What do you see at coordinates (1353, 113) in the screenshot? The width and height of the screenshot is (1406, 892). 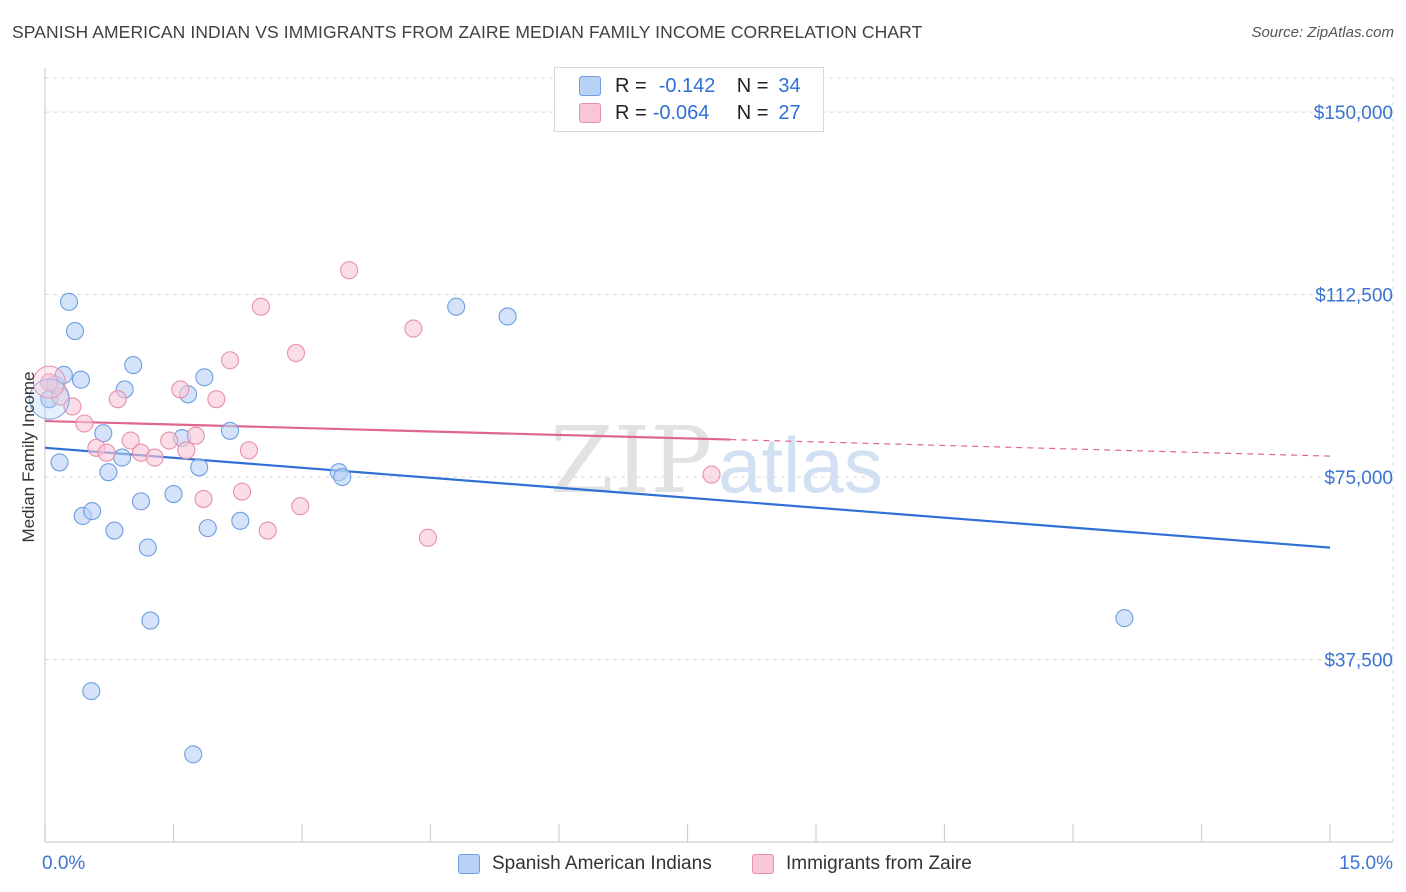 I see `y-tick-label: $150,000` at bounding box center [1353, 113].